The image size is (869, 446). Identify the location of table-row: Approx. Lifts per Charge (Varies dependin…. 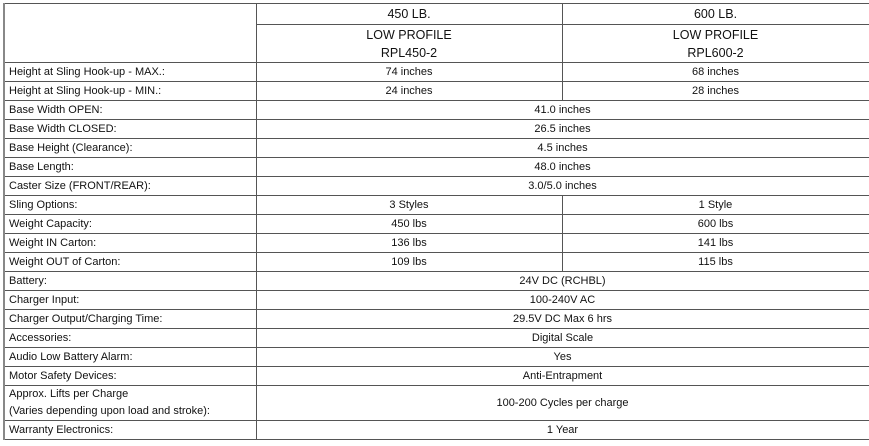
(436, 403).